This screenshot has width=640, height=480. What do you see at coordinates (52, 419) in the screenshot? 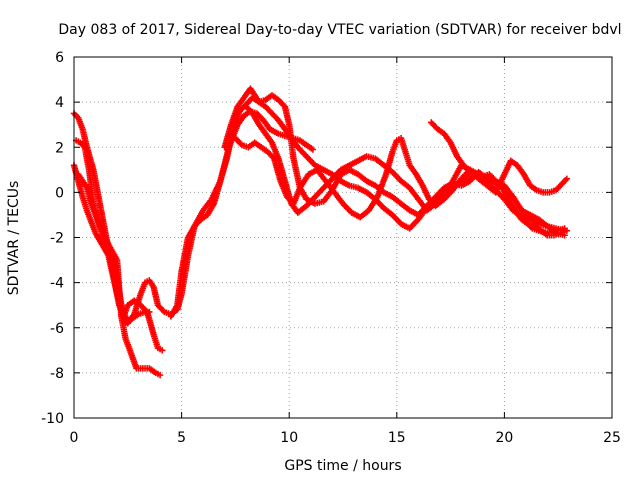
I see `y-tick-label: -10` at bounding box center [52, 419].